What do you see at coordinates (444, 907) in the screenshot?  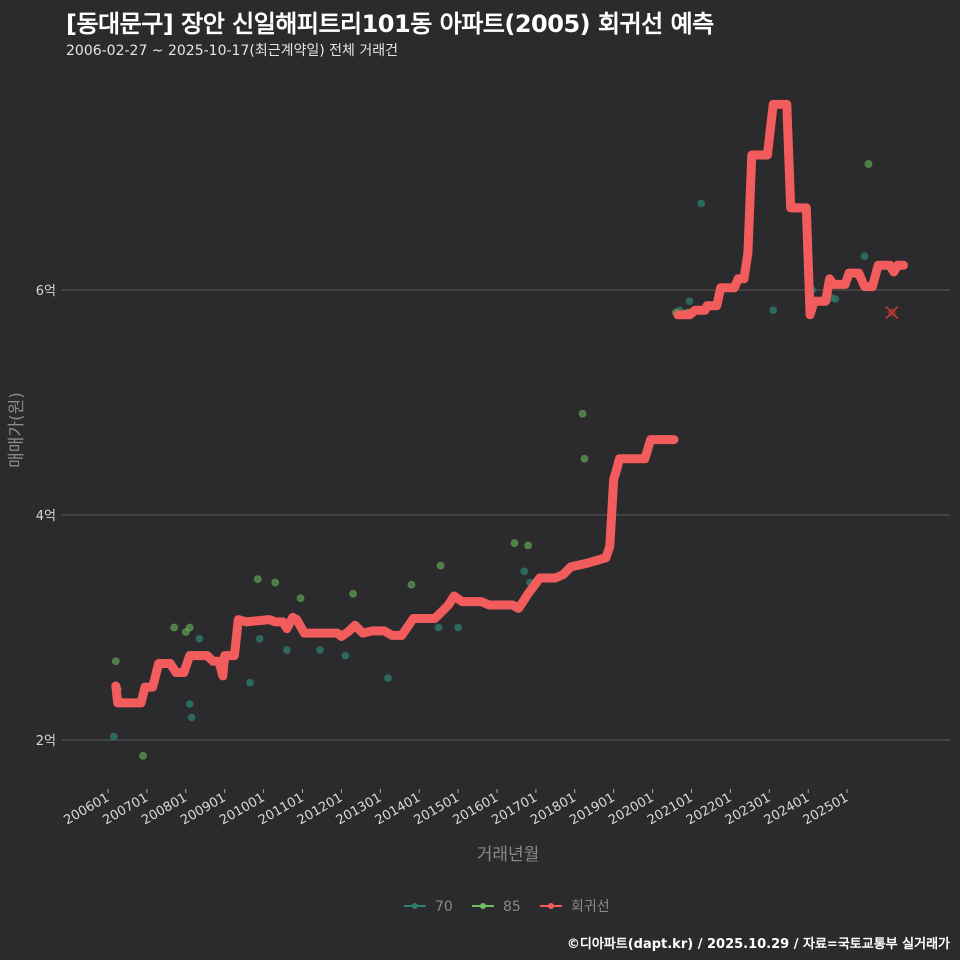 I see `legend-label: 70` at bounding box center [444, 907].